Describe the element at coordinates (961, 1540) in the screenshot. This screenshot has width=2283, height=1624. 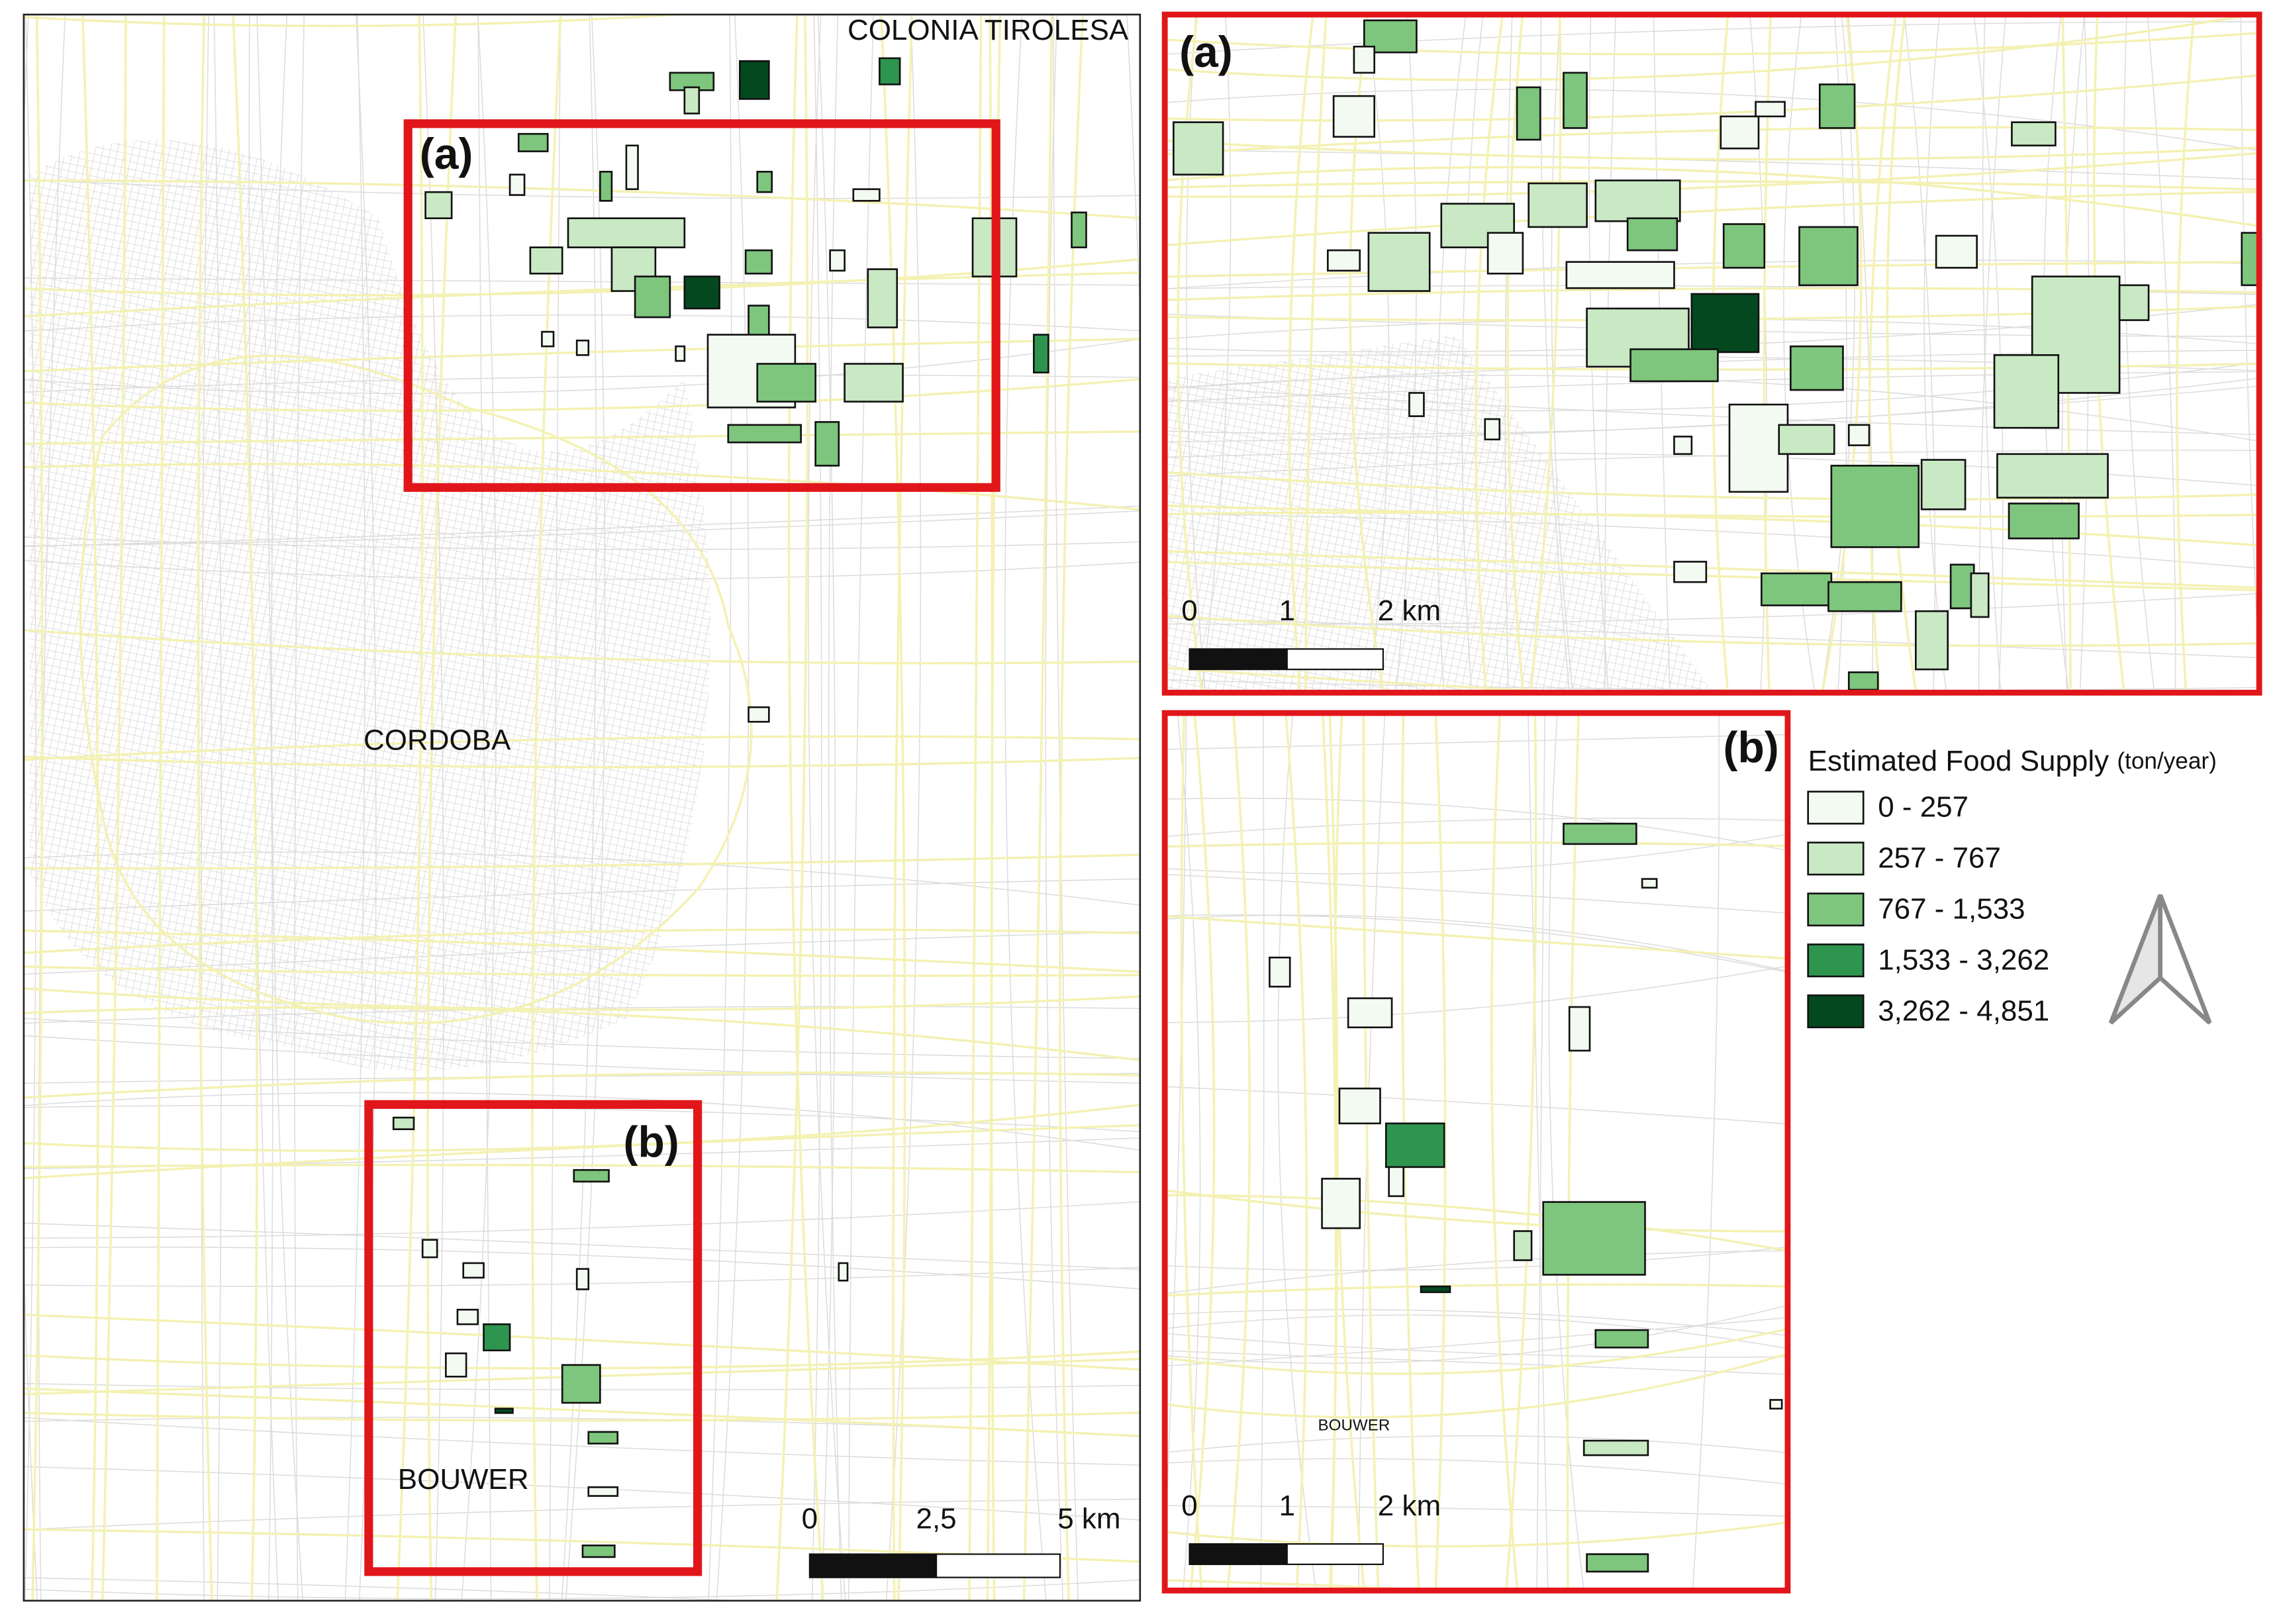
I see `scale-bar: 0 2,5 5 km` at that location.